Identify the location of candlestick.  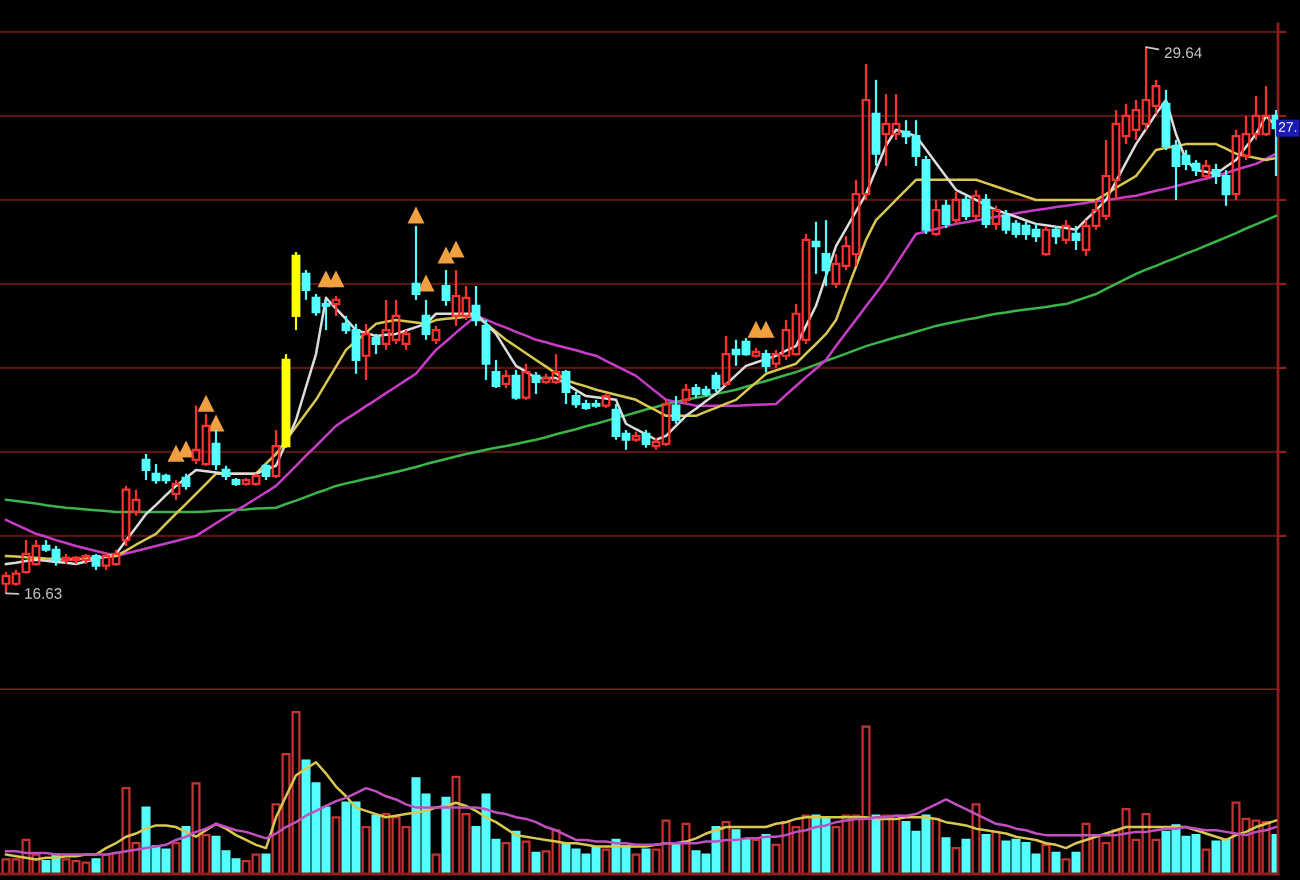
(816, 247).